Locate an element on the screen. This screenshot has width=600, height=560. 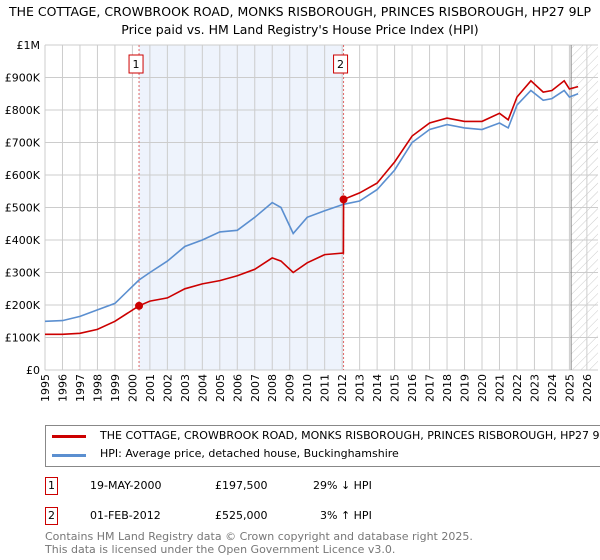
x-tick-label: 2012 is located at coordinates (342, 388).